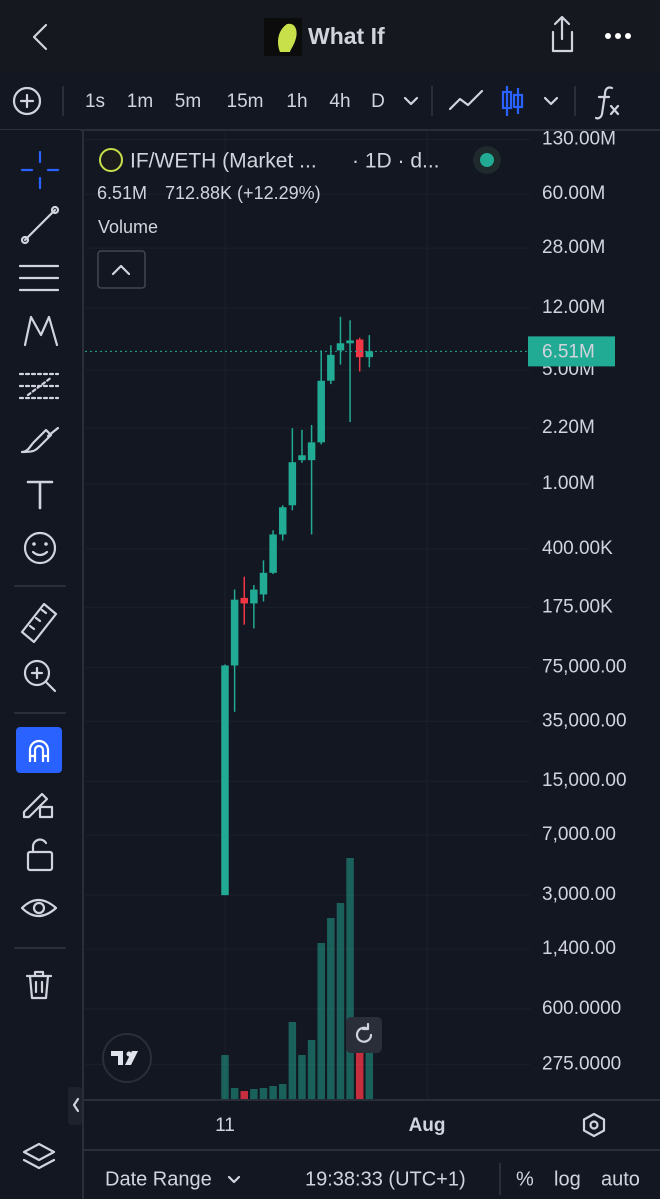 The width and height of the screenshot is (660, 1199). Describe the element at coordinates (296, 101) in the screenshot. I see `interval: 1h` at that location.